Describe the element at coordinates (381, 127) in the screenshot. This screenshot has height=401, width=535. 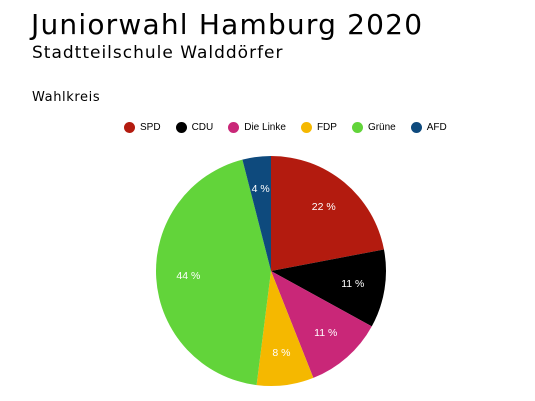
I see `legend-label: Grüne` at that location.